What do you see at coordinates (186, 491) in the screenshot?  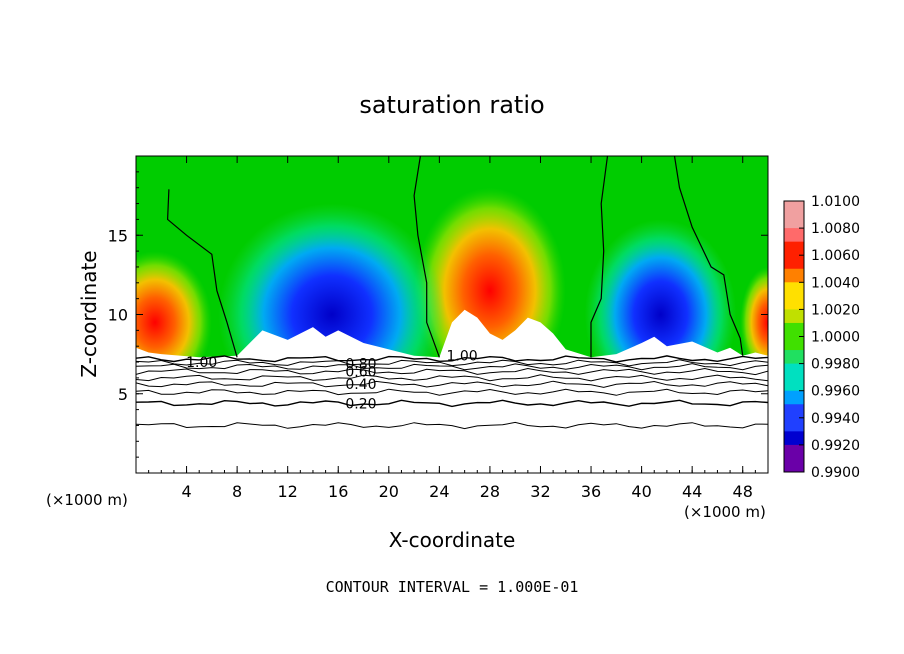 I see `x-tick-label: 4` at bounding box center [186, 491].